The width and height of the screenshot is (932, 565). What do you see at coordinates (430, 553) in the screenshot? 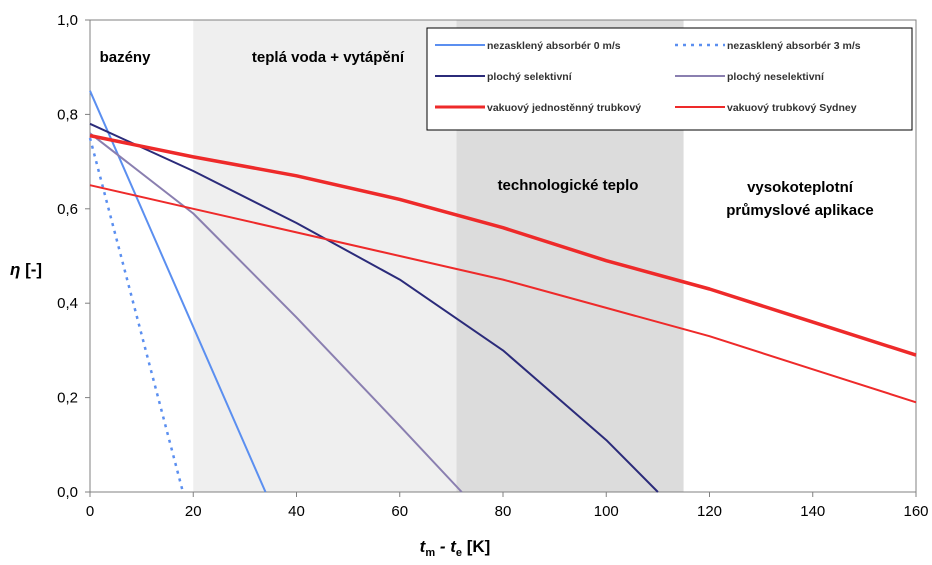
I see `x-axis-title-sub1: m` at bounding box center [430, 553].